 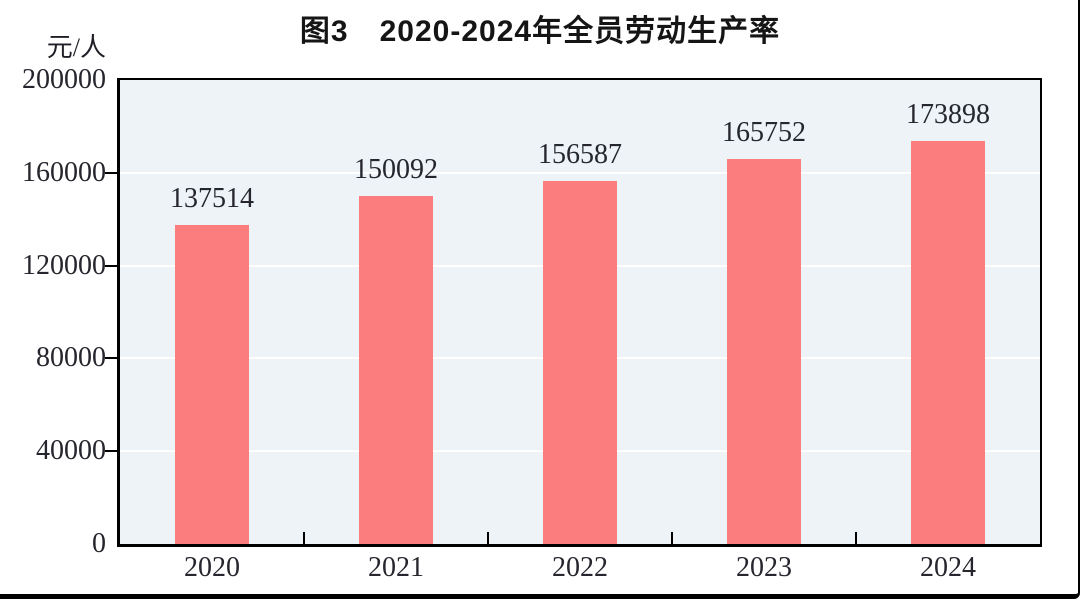 I want to click on bar-value-label-2023: 165752, so click(x=764, y=132).